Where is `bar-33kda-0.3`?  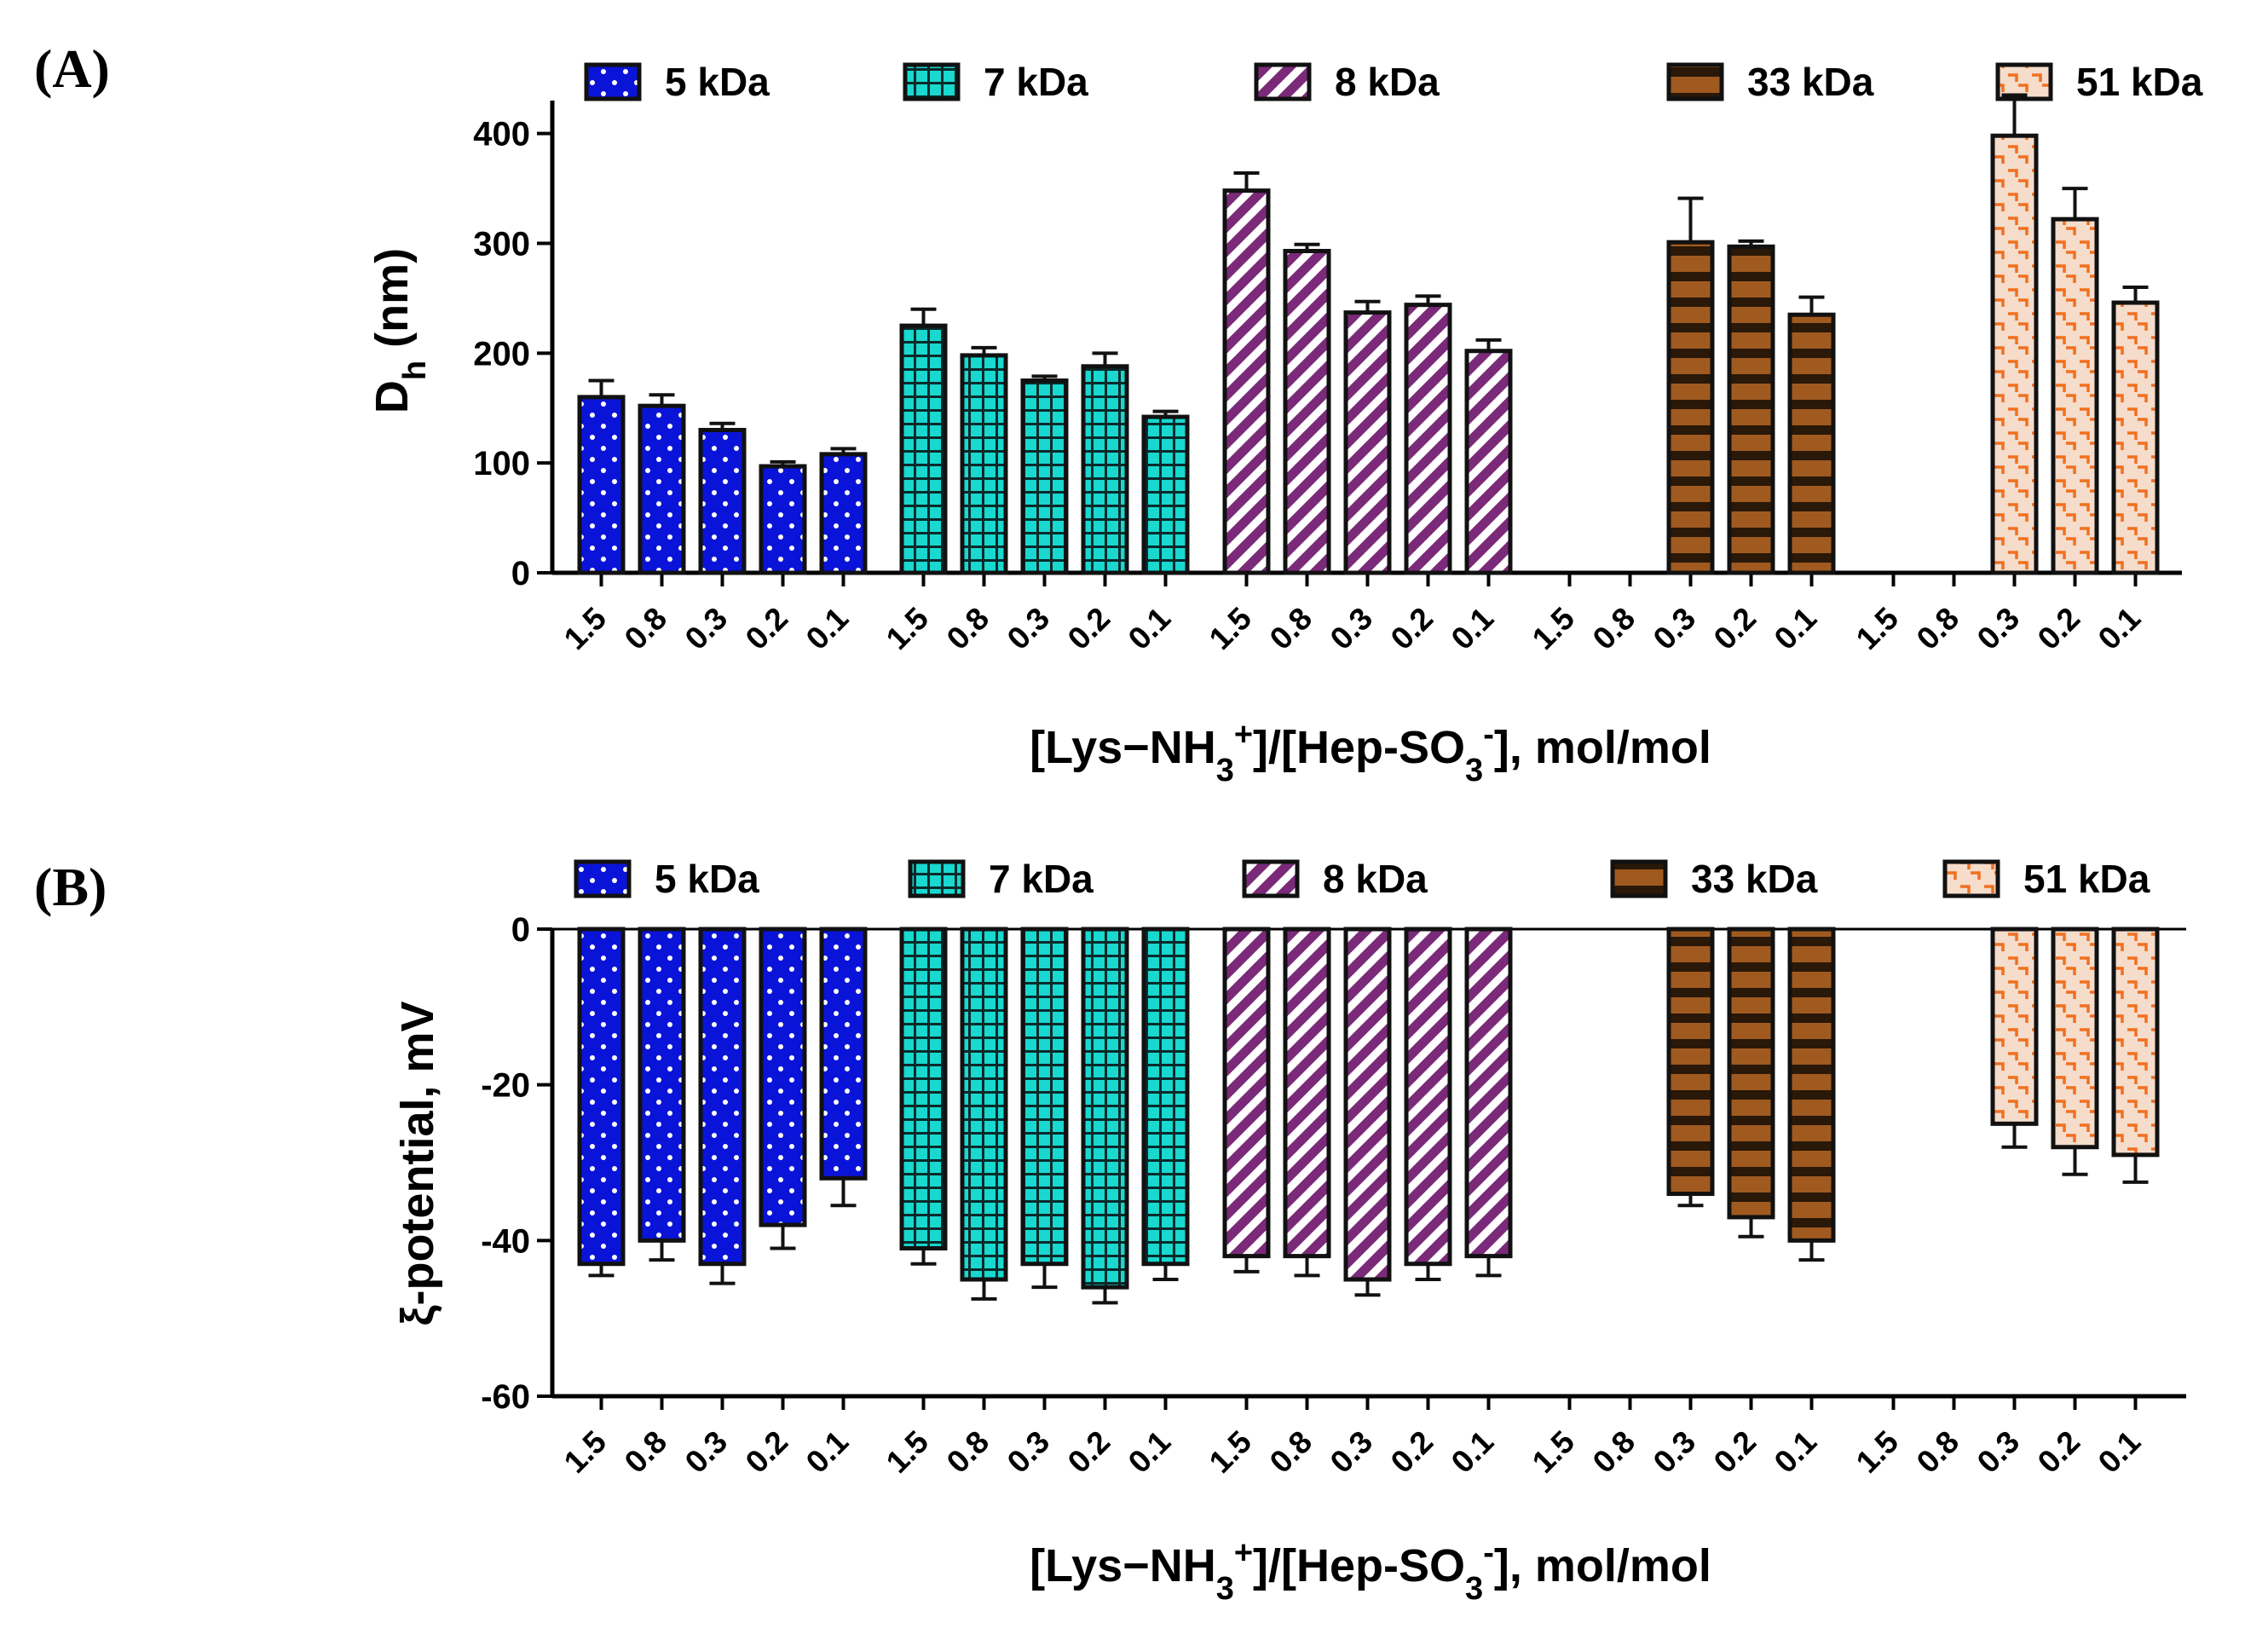
bar-33kda-0.3 is located at coordinates (1690, 1062).